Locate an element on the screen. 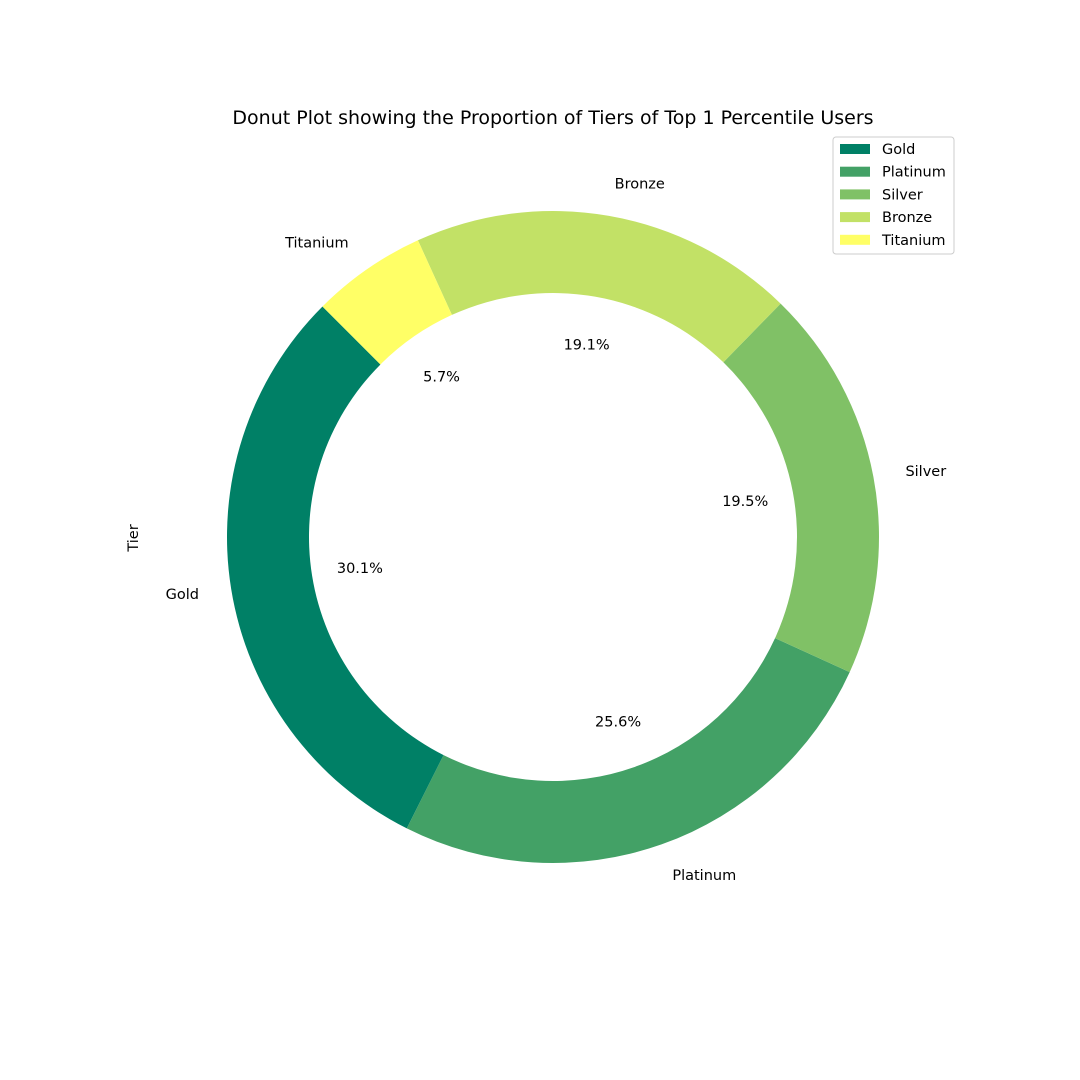  slice-label-platinum: Platinum is located at coordinates (704, 876).